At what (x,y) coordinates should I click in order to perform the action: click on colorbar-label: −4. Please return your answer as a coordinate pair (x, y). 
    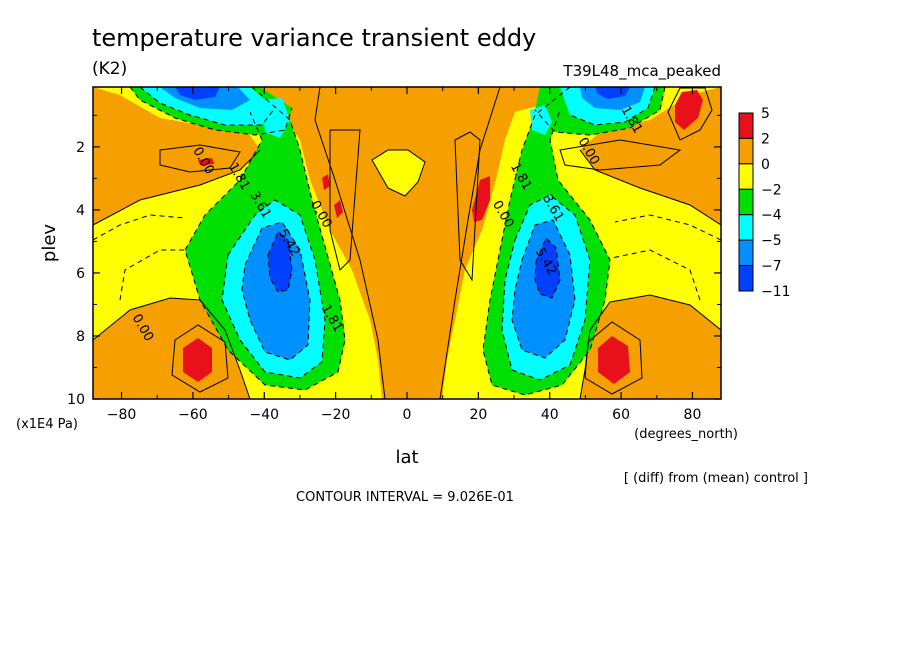
    Looking at the image, I should click on (771, 216).